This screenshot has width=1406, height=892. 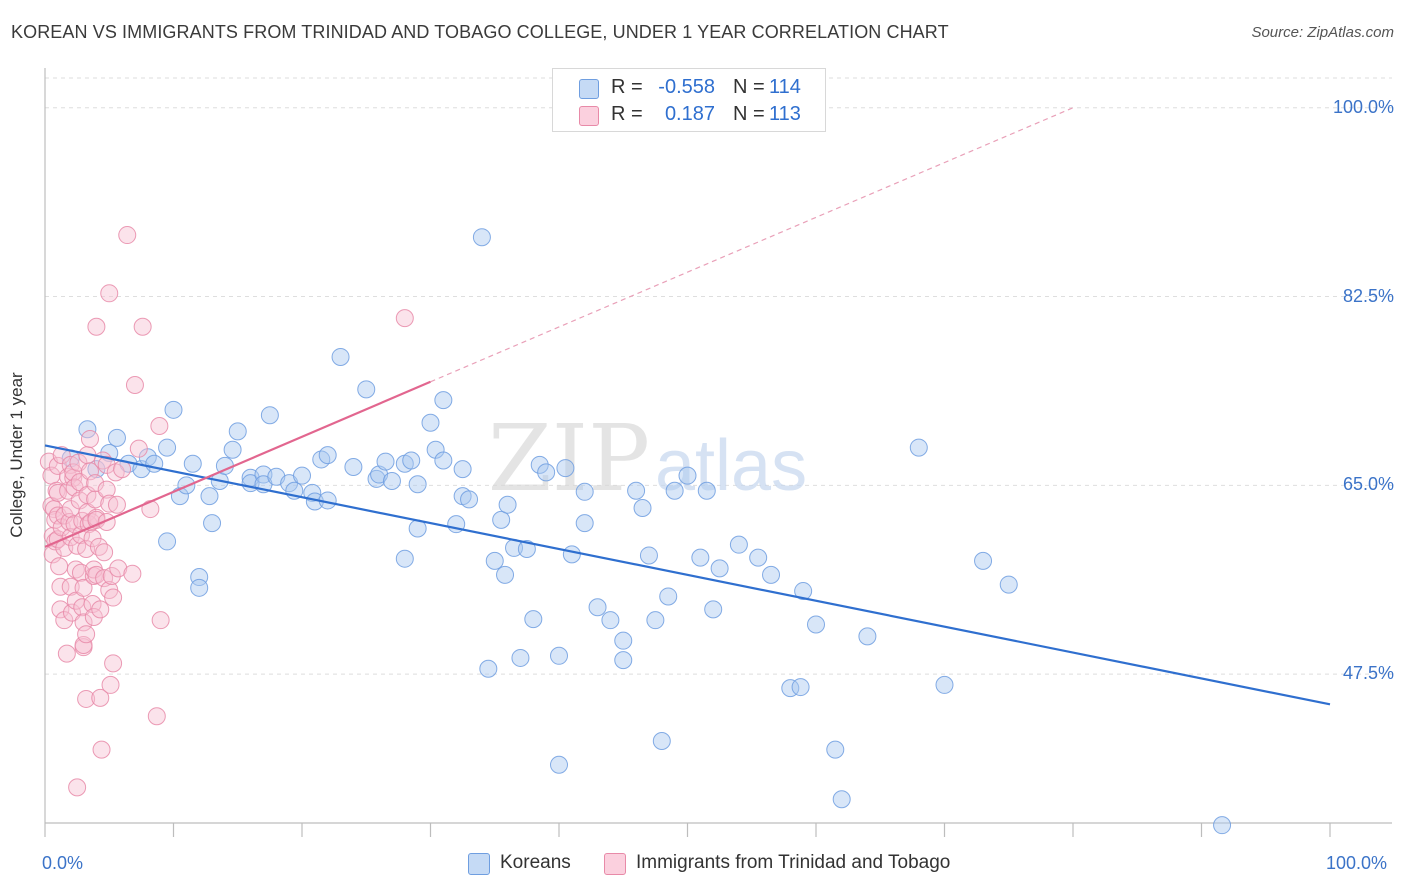 What do you see at coordinates (793, 862) in the screenshot?
I see `legend-label-trinidad: Immigrants from Trinidad and Tobago` at bounding box center [793, 862].